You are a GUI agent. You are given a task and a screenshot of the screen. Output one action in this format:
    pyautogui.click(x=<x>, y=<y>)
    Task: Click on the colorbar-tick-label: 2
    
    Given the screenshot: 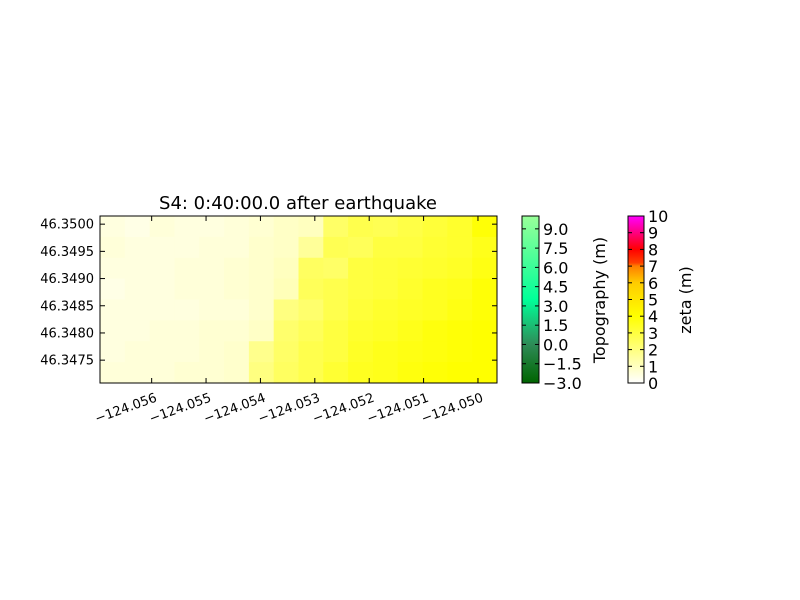 What is the action you would take?
    pyautogui.click(x=653, y=350)
    